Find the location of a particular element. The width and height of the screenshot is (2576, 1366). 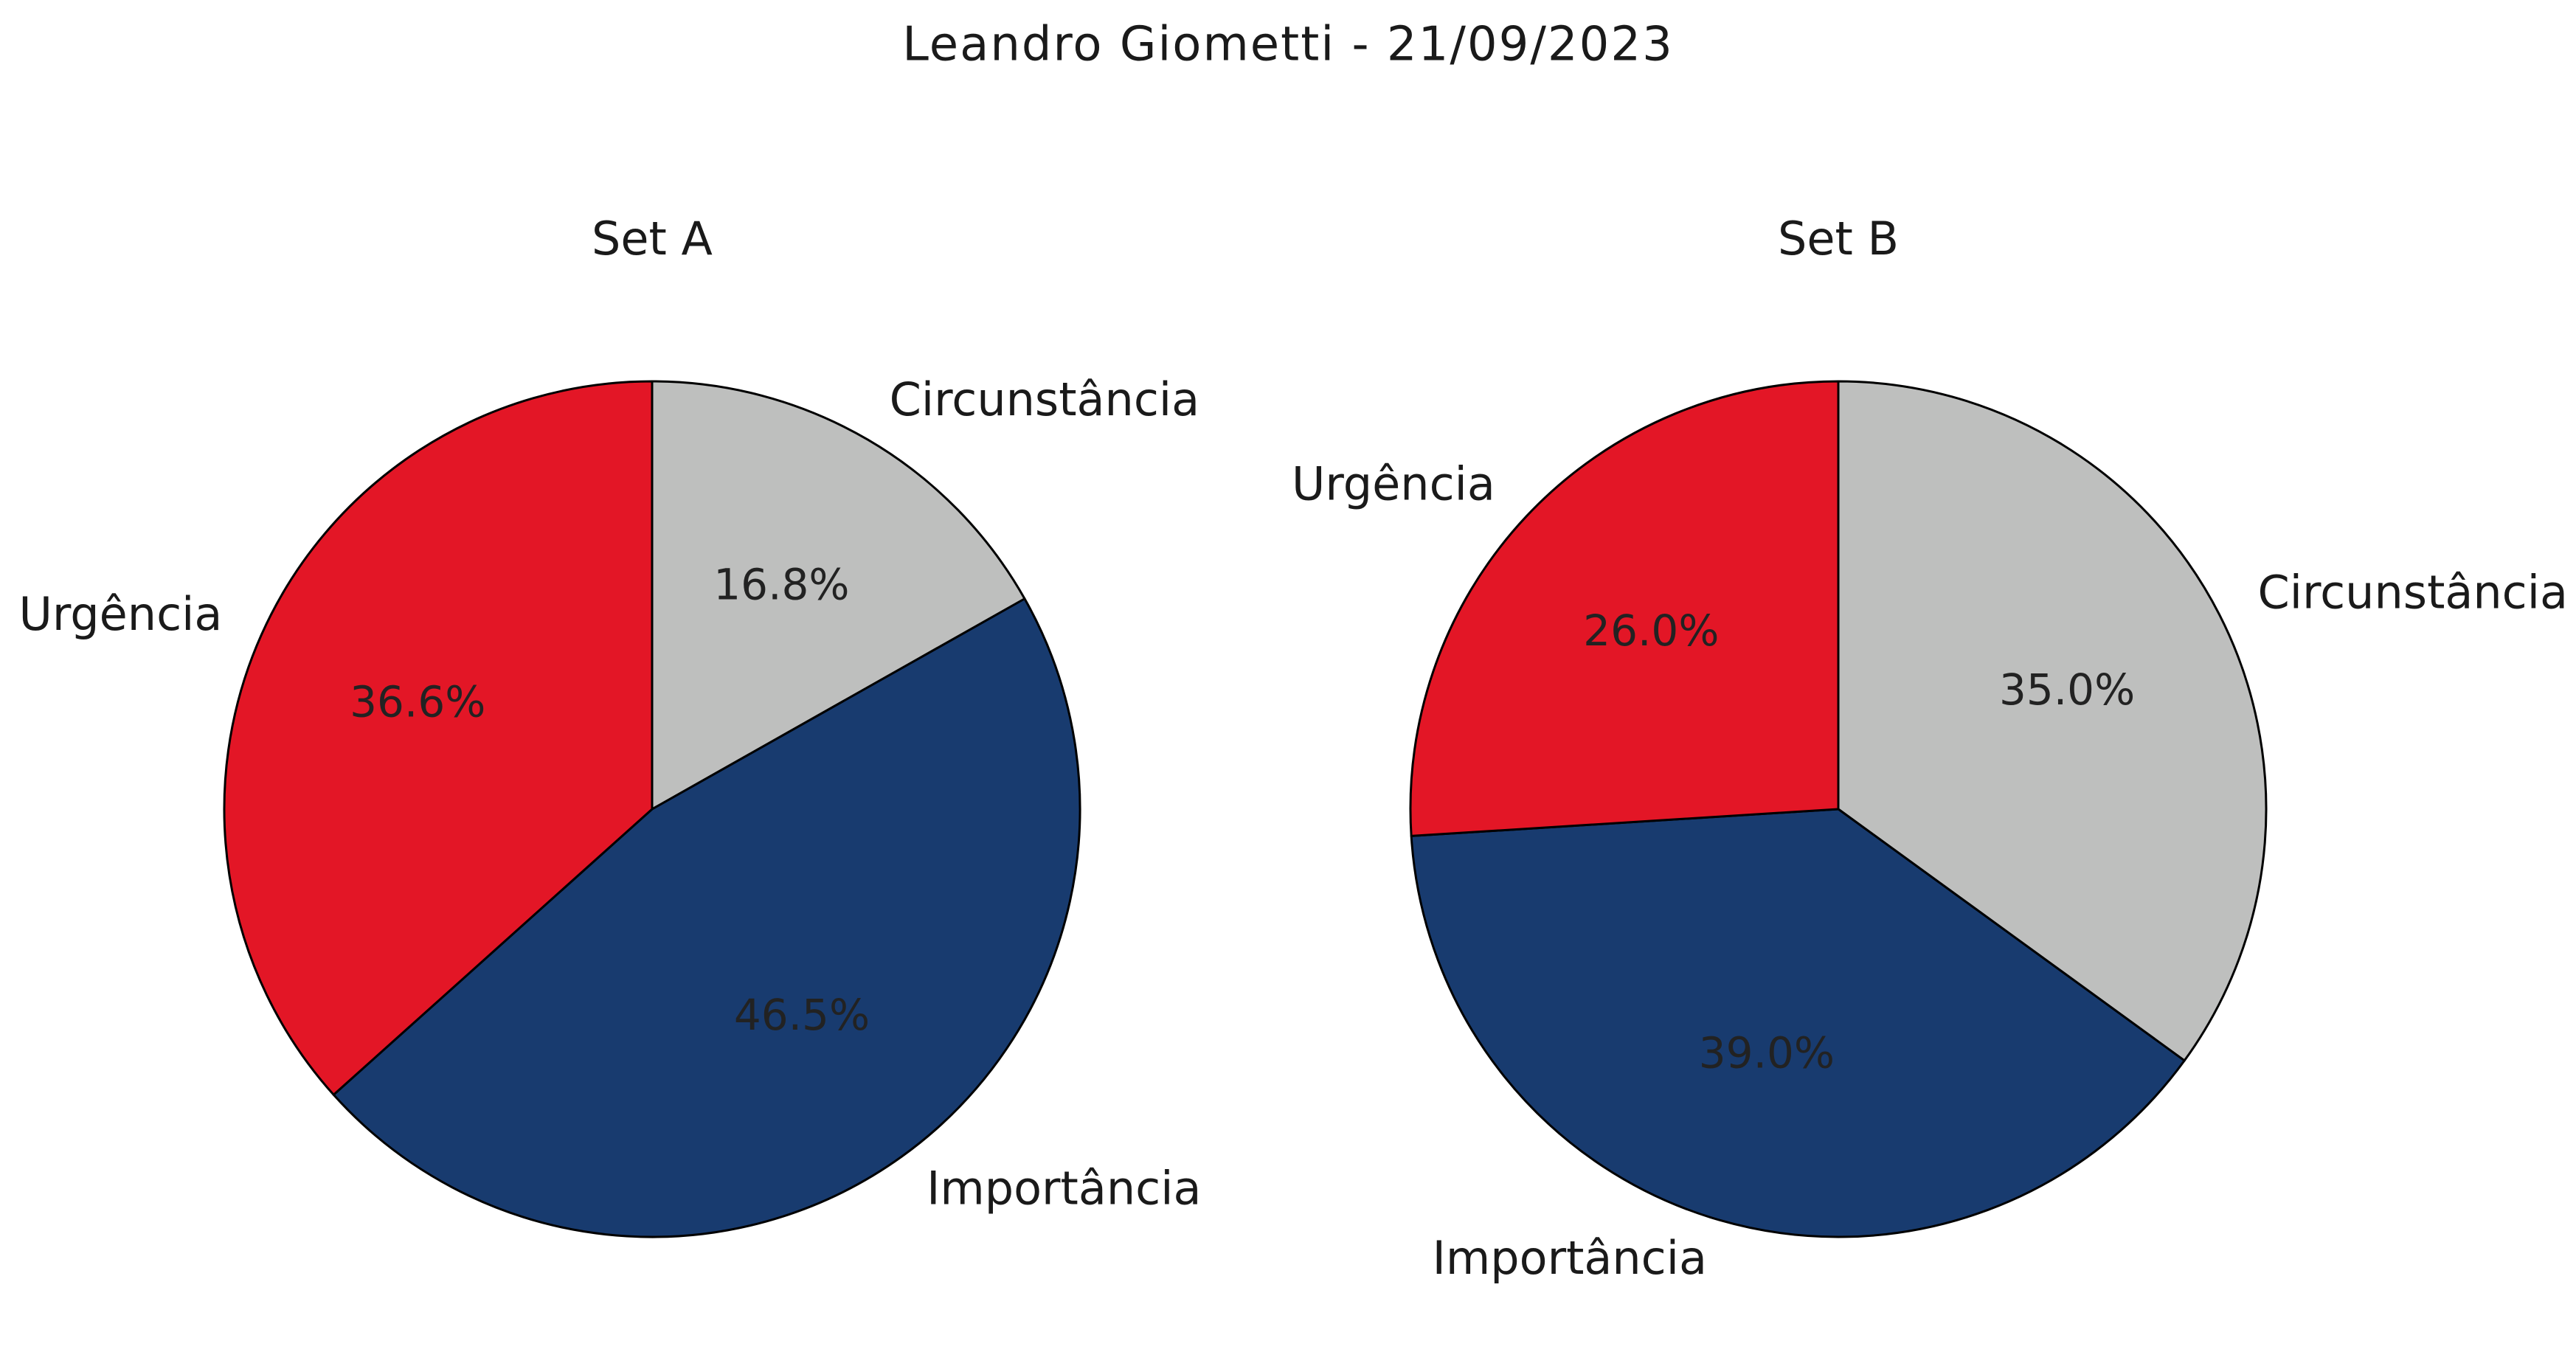

slice-label-set-b-urgencia: Urgência is located at coordinates (1394, 483).